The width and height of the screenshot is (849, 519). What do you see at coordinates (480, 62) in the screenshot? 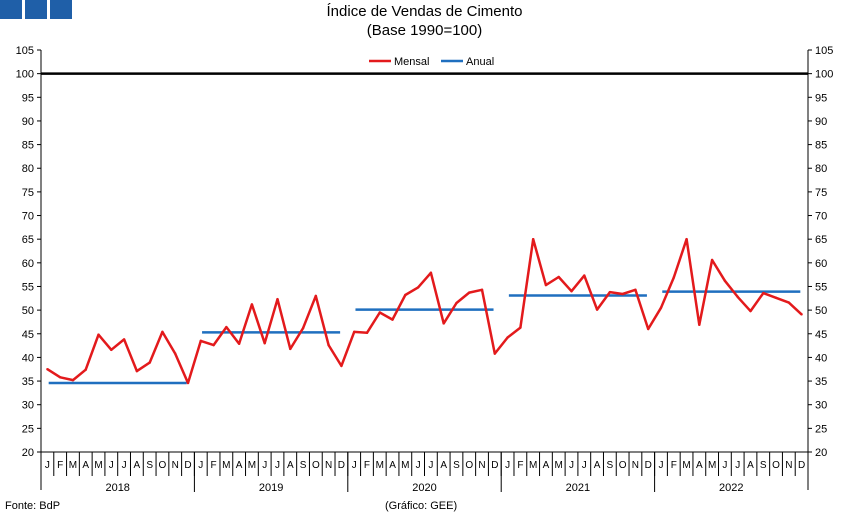
I see `legend-label-anual: Anual` at bounding box center [480, 62].